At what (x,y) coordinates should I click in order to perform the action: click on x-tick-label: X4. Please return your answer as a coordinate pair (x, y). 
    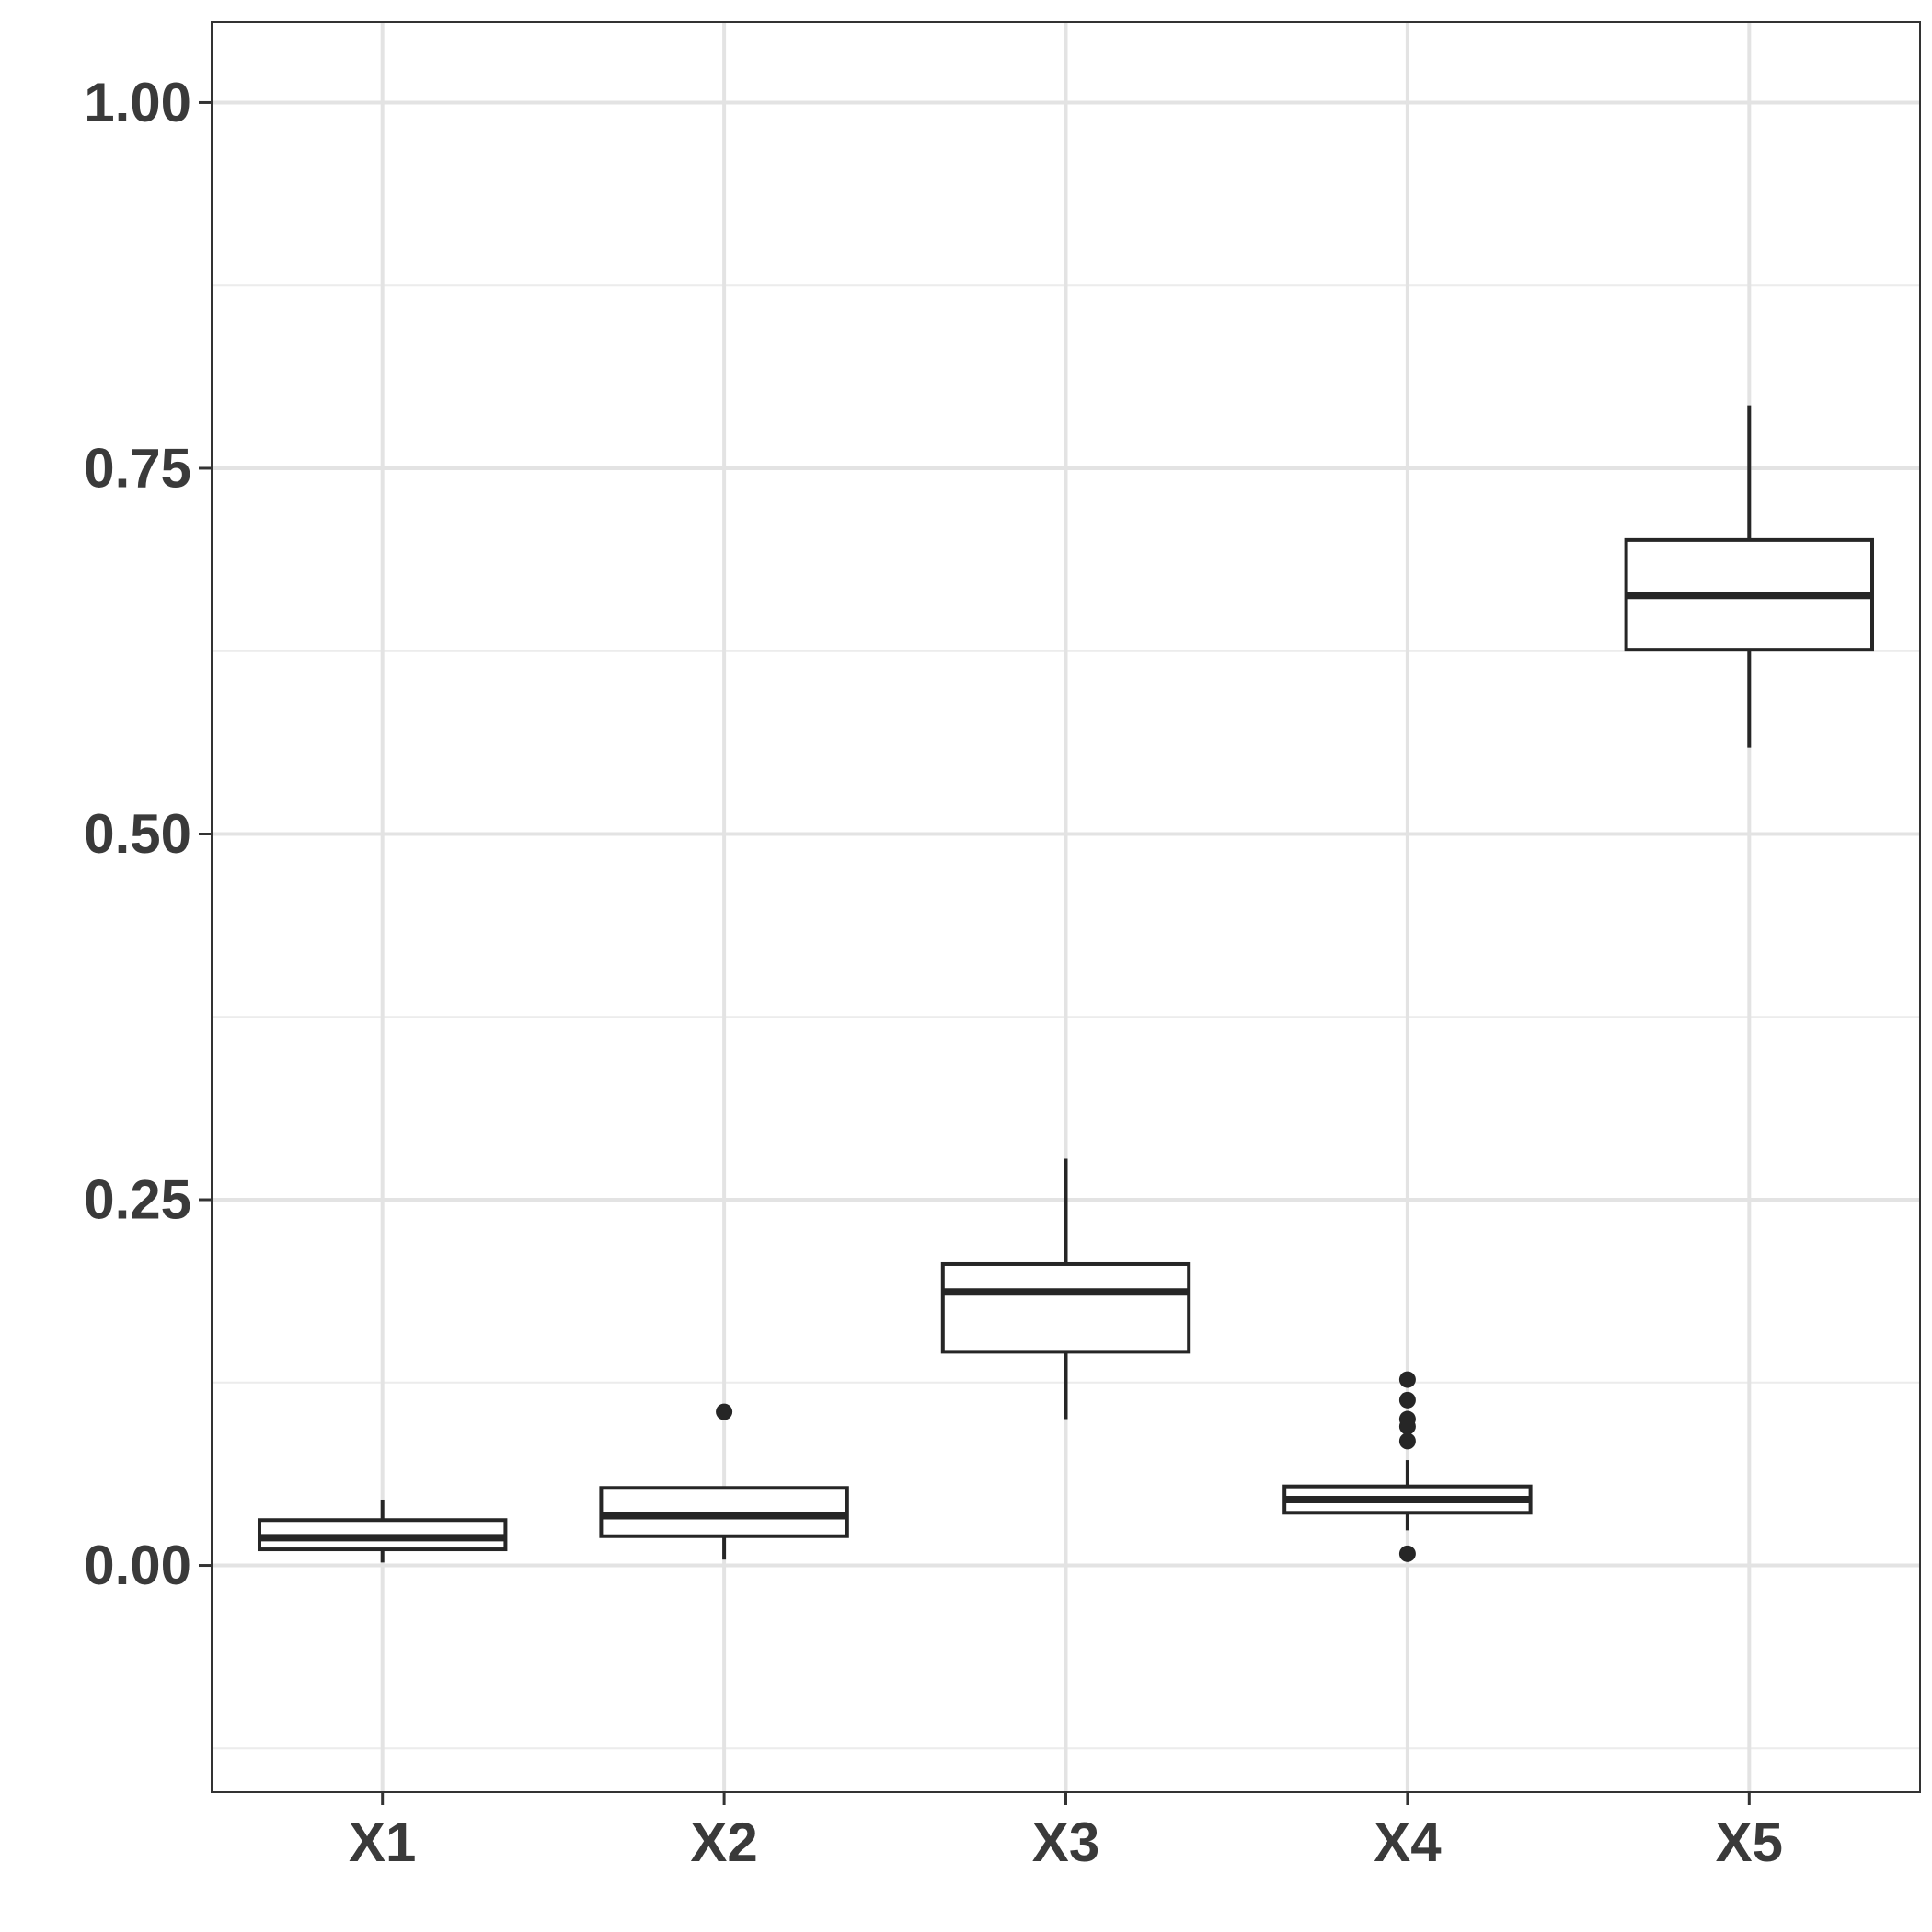
    Looking at the image, I should click on (1408, 1842).